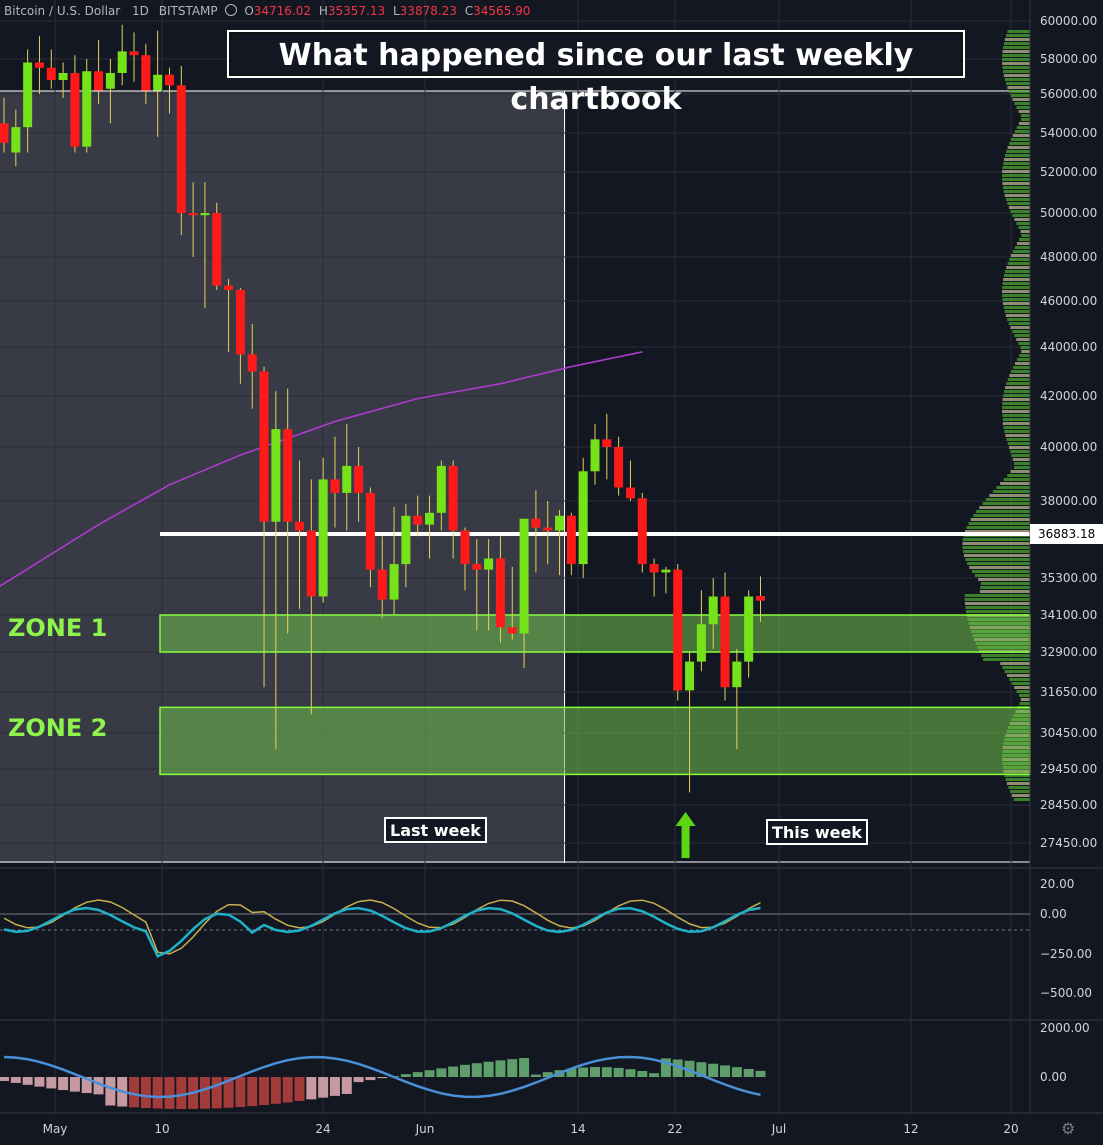 The width and height of the screenshot is (1103, 1145). I want to click on legend-h-label: H, so click(323, 11).